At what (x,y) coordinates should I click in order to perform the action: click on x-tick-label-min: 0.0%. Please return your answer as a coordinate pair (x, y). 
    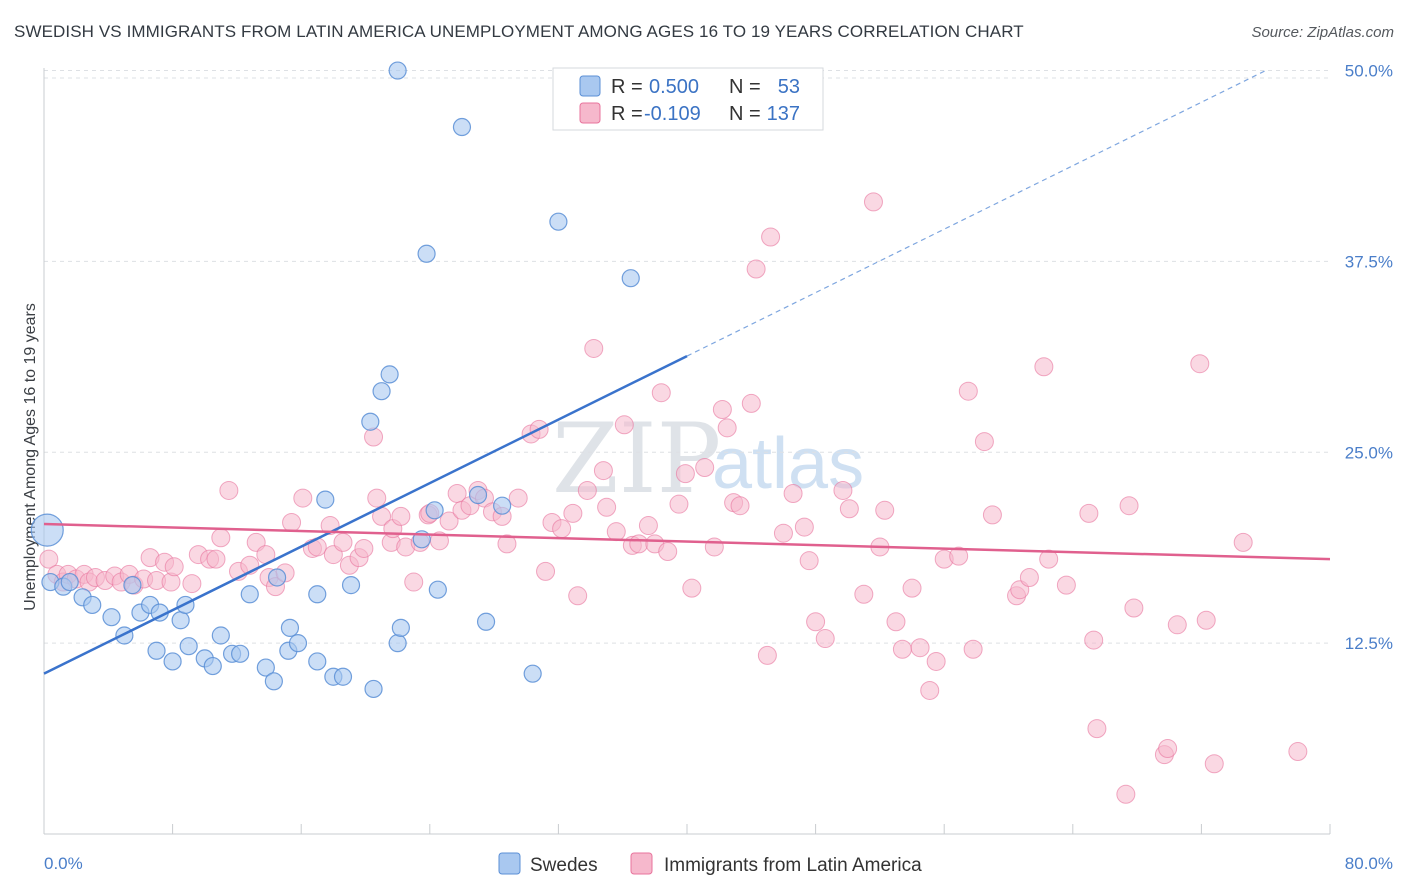
    Looking at the image, I should click on (63, 863).